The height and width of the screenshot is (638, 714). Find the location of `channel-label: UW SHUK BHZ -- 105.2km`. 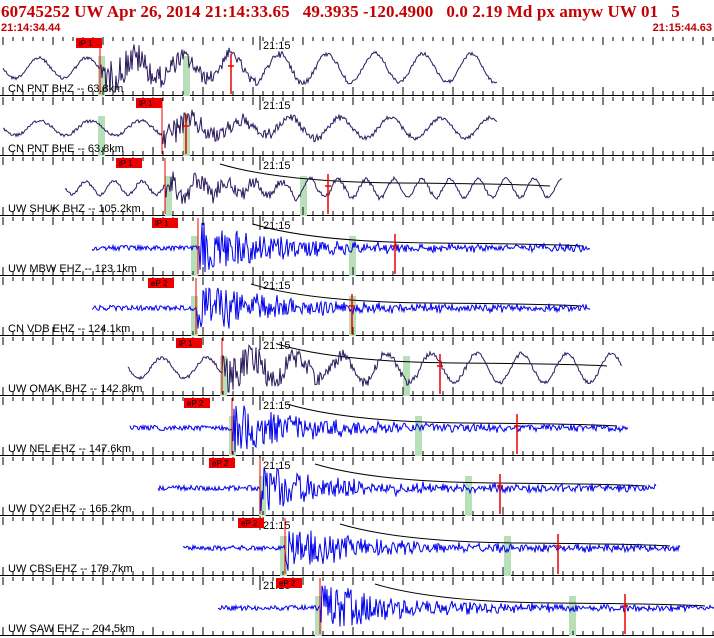

channel-label: UW SHUK BHZ -- 105.2km is located at coordinates (74, 209).